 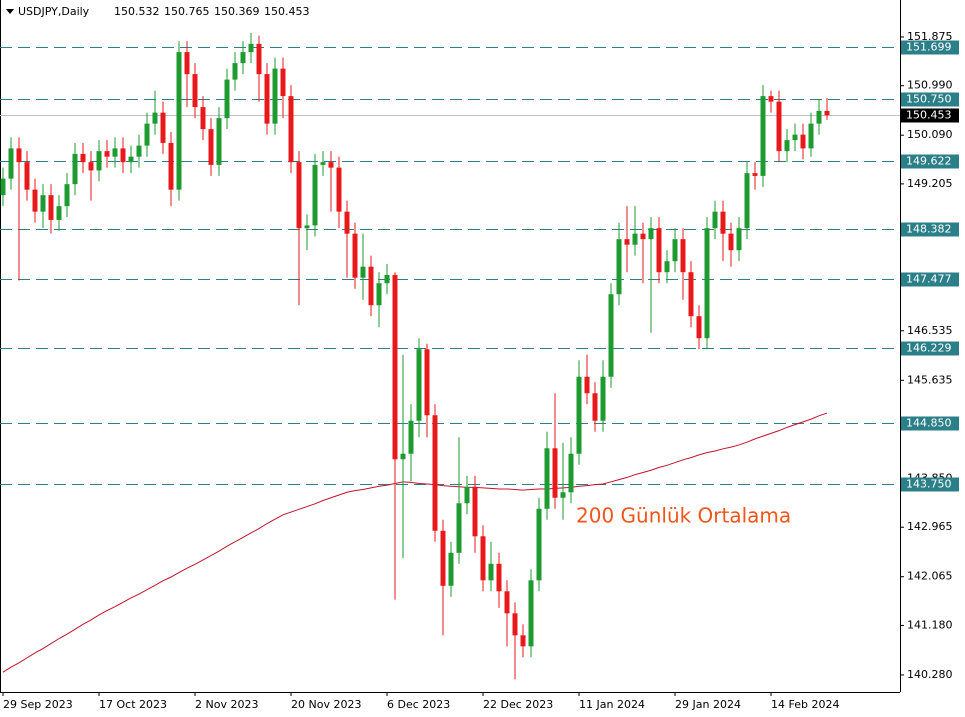 What do you see at coordinates (930, 85) in the screenshot?
I see `y-tick-label: 150.990` at bounding box center [930, 85].